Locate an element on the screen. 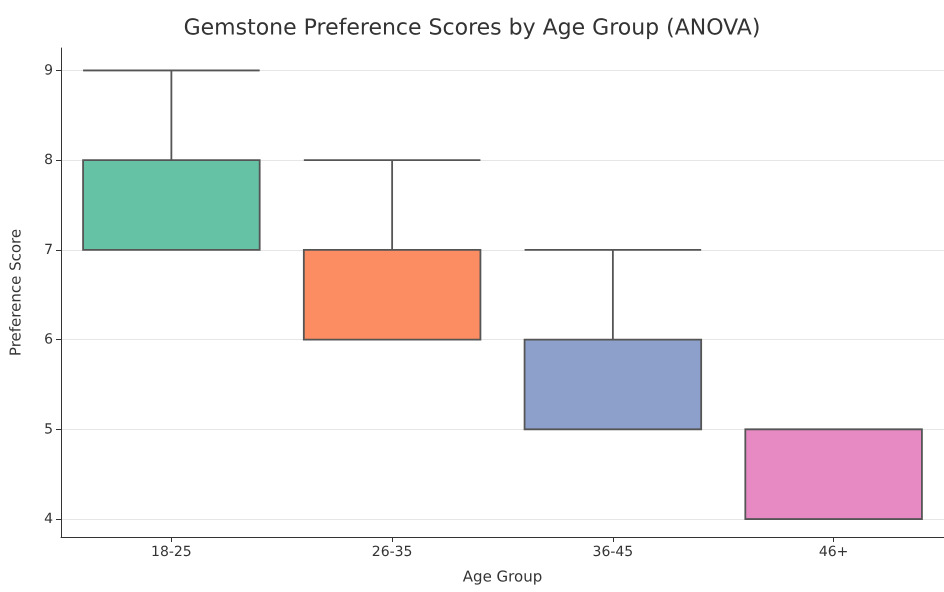 Image resolution: width=944 pixels, height=592 pixels. x-tick-label: 18-25 is located at coordinates (171, 552).